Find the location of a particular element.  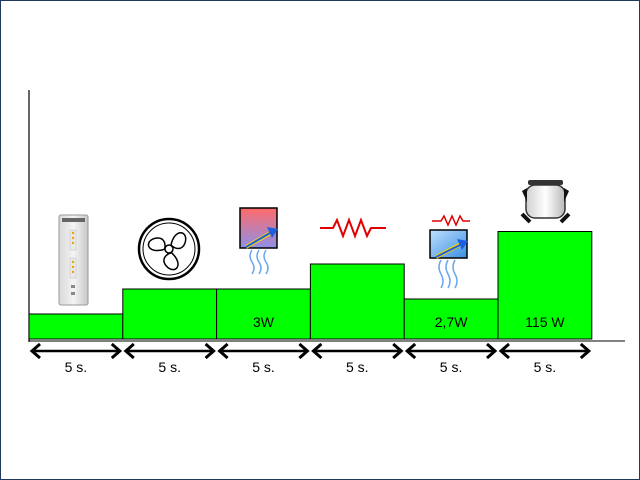

compressor-icon is located at coordinates (545, 202).